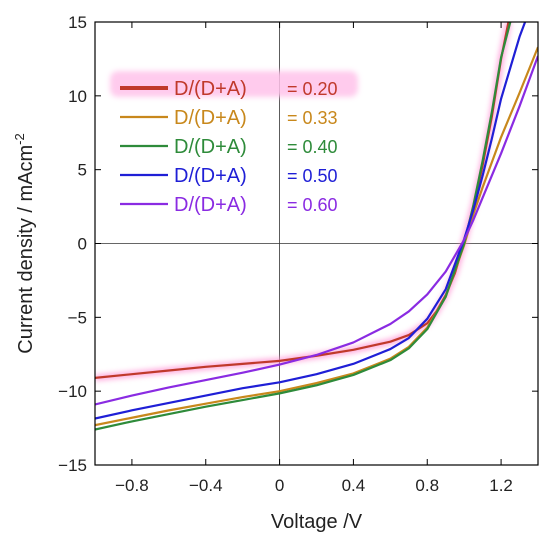 The image size is (550, 543). What do you see at coordinates (312, 118) in the screenshot?
I see `legend-series-value-1: = 0.33` at bounding box center [312, 118].